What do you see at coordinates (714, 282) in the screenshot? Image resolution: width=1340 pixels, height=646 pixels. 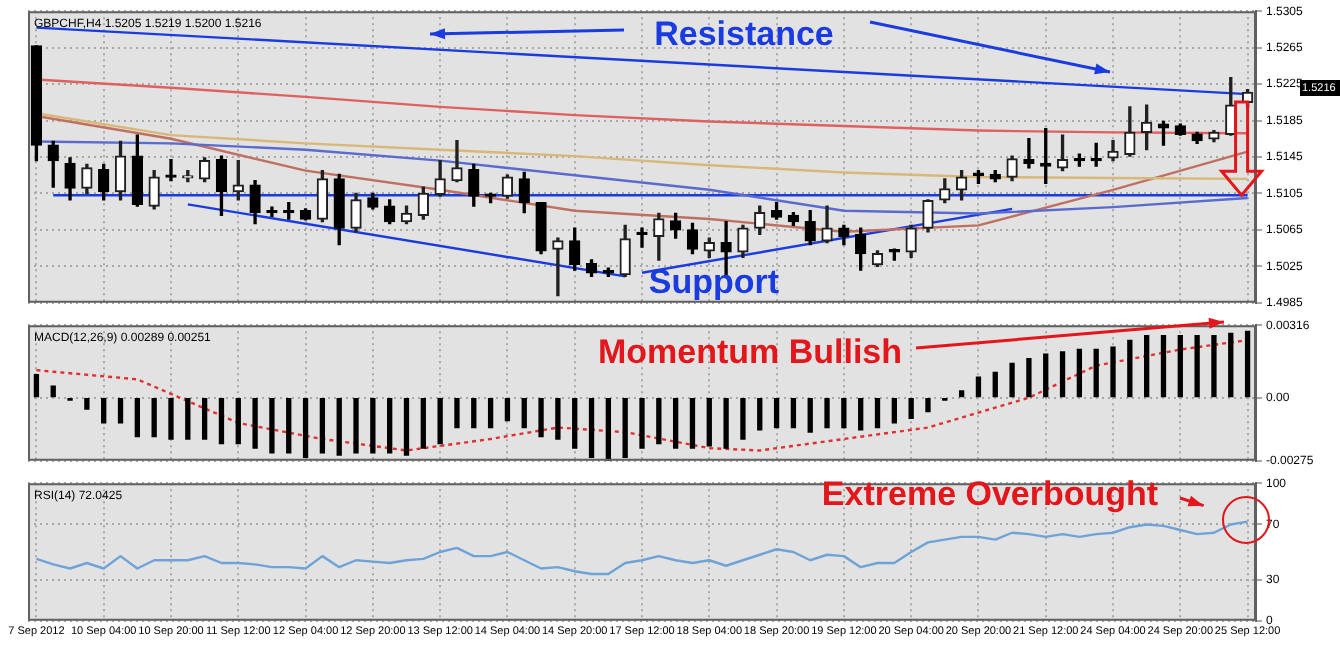 I see `annotation: Support` at bounding box center [714, 282].